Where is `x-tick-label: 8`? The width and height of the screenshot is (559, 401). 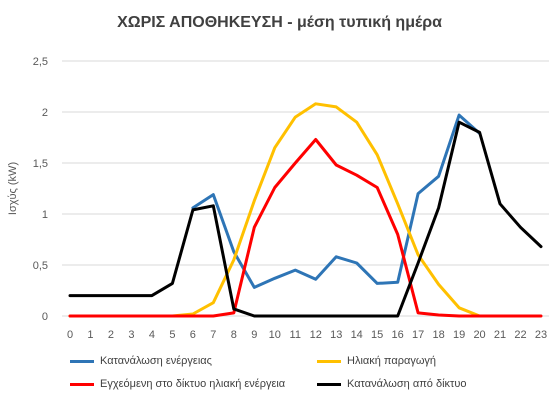 x-tick-label: 8 is located at coordinates (234, 335).